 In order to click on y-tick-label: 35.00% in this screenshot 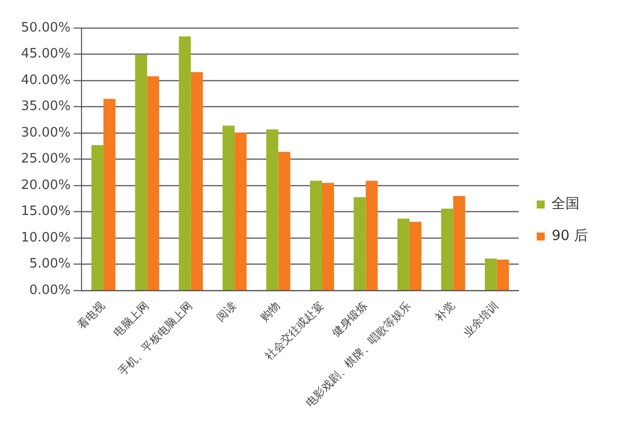, I will do `click(45, 106)`.